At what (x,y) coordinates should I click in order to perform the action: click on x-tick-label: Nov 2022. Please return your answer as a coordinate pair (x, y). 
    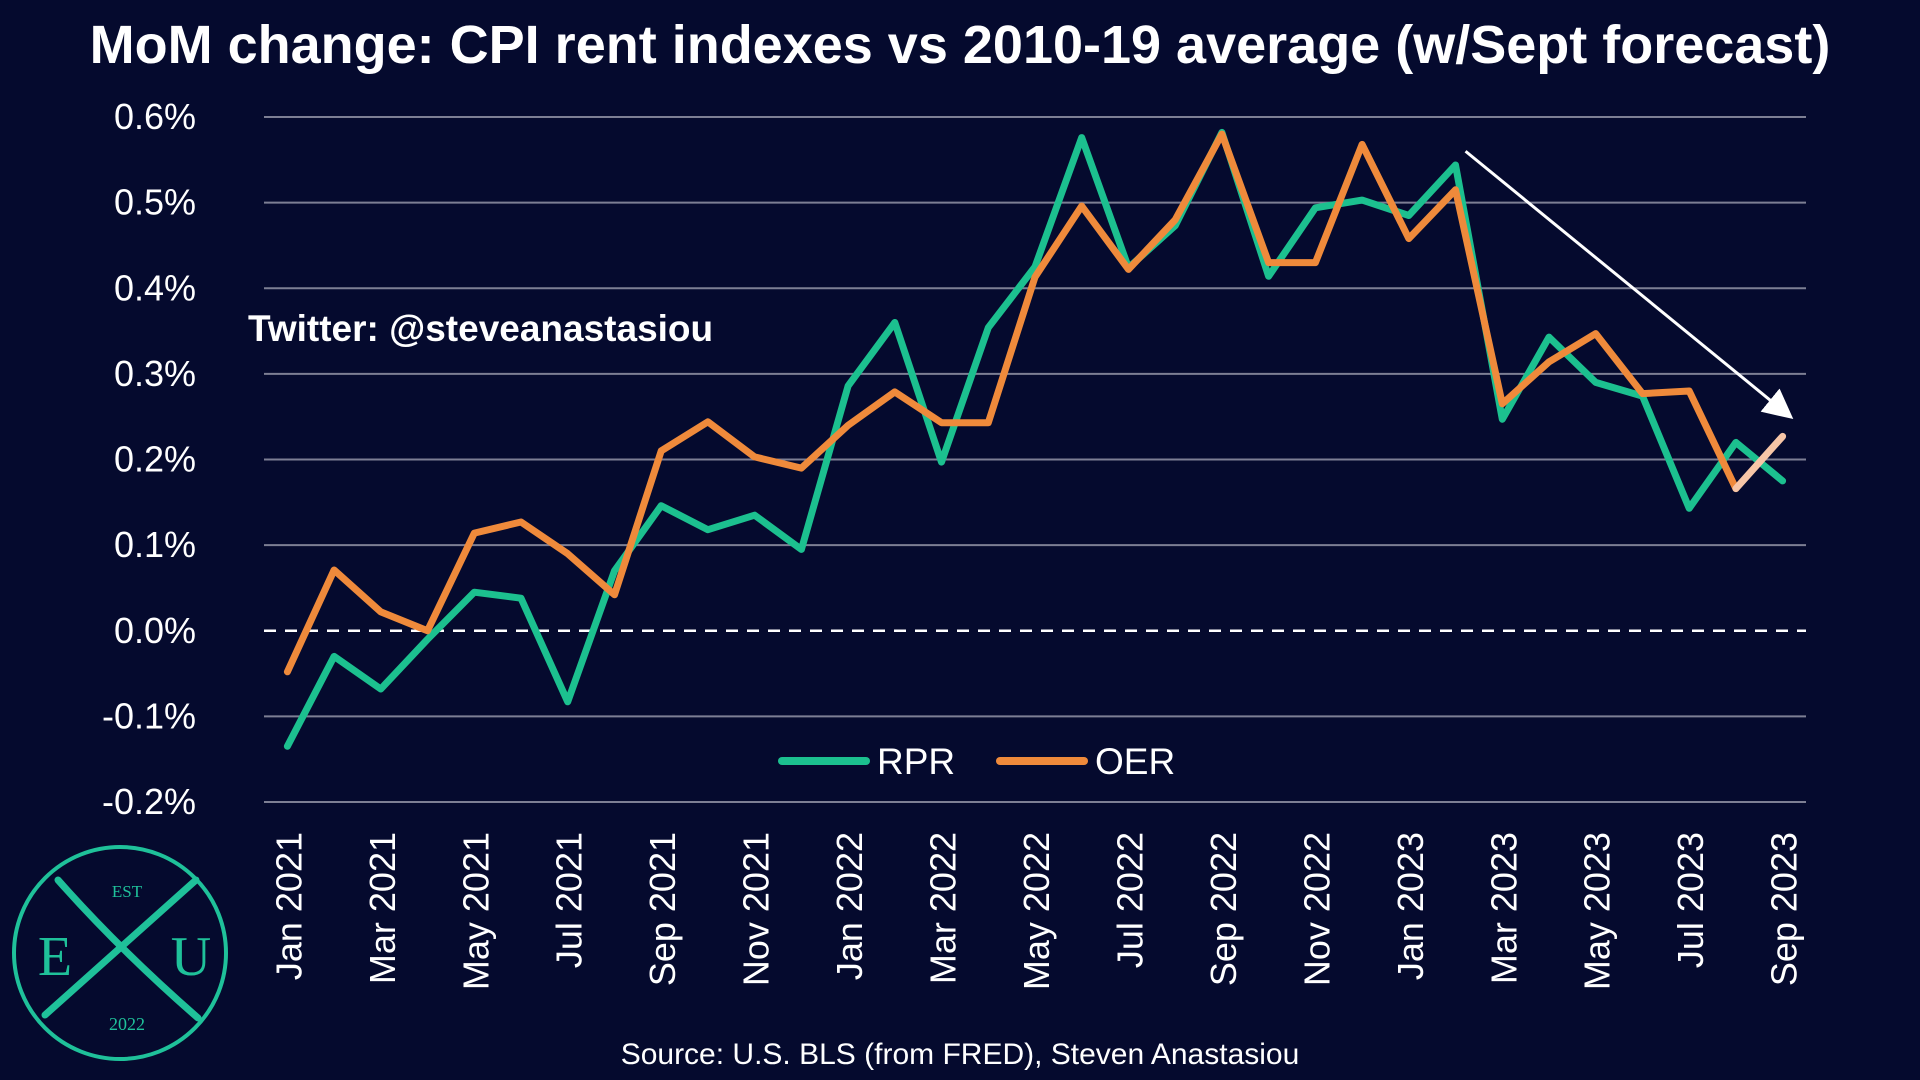
    Looking at the image, I should click on (1316, 909).